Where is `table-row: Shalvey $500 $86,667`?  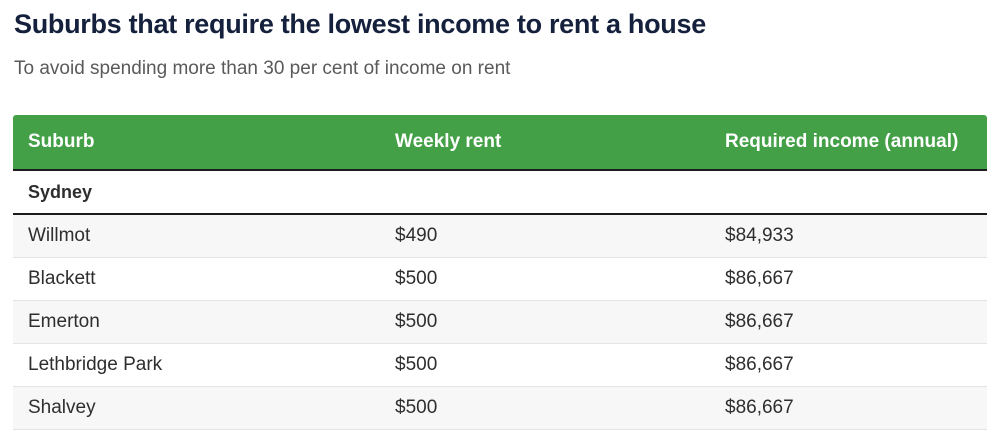
table-row: Shalvey $500 $86,667 is located at coordinates (500, 408).